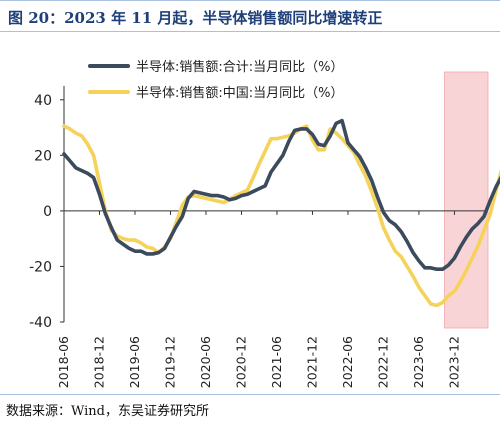 The width and height of the screenshot is (500, 427). Describe the element at coordinates (40, 267) in the screenshot. I see `y-tick-label: -20` at that location.